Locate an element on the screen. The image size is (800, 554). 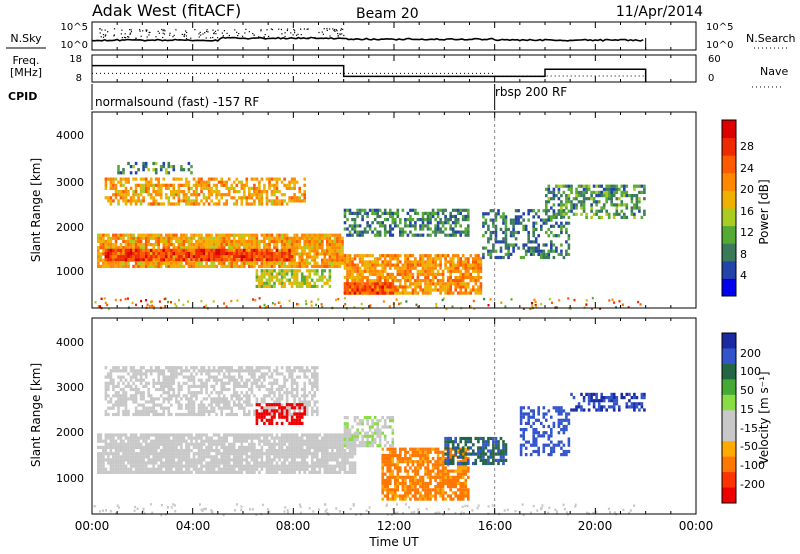
power-cbar-tick-16: 16 is located at coordinates (747, 211).